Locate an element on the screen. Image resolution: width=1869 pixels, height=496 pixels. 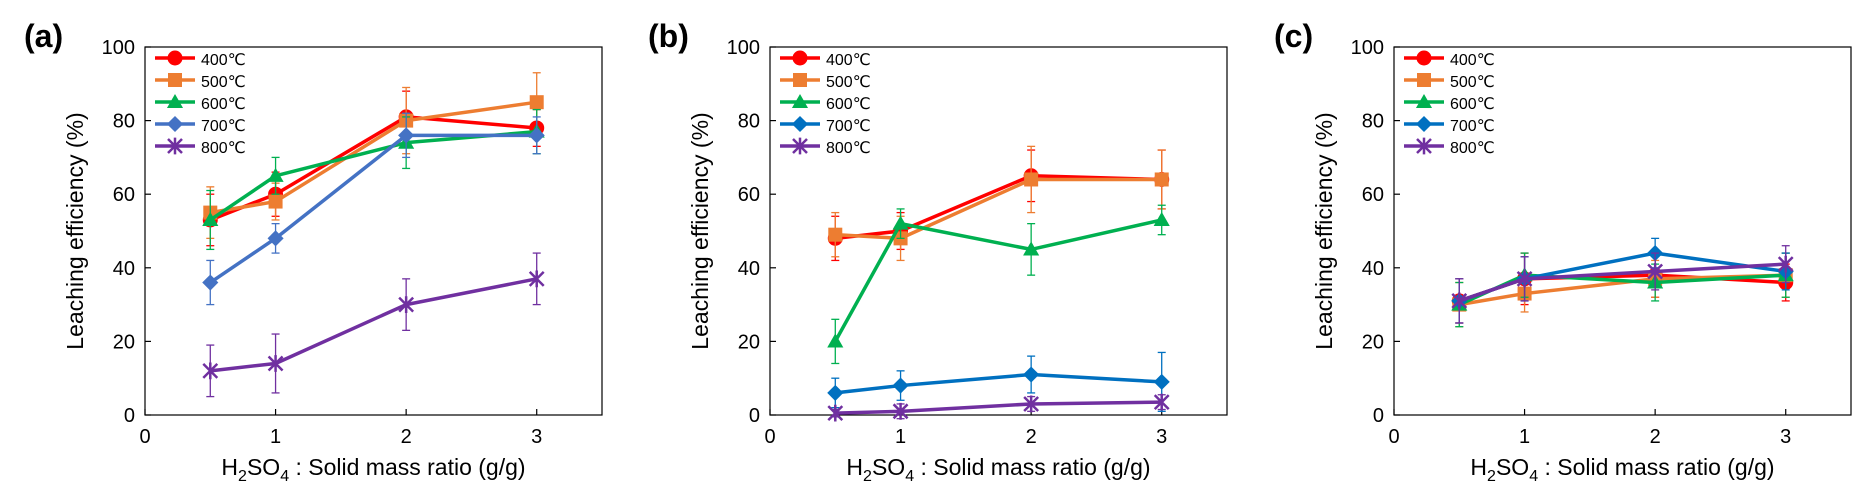
x-axis-title-prefix: H is located at coordinates (1478, 467).